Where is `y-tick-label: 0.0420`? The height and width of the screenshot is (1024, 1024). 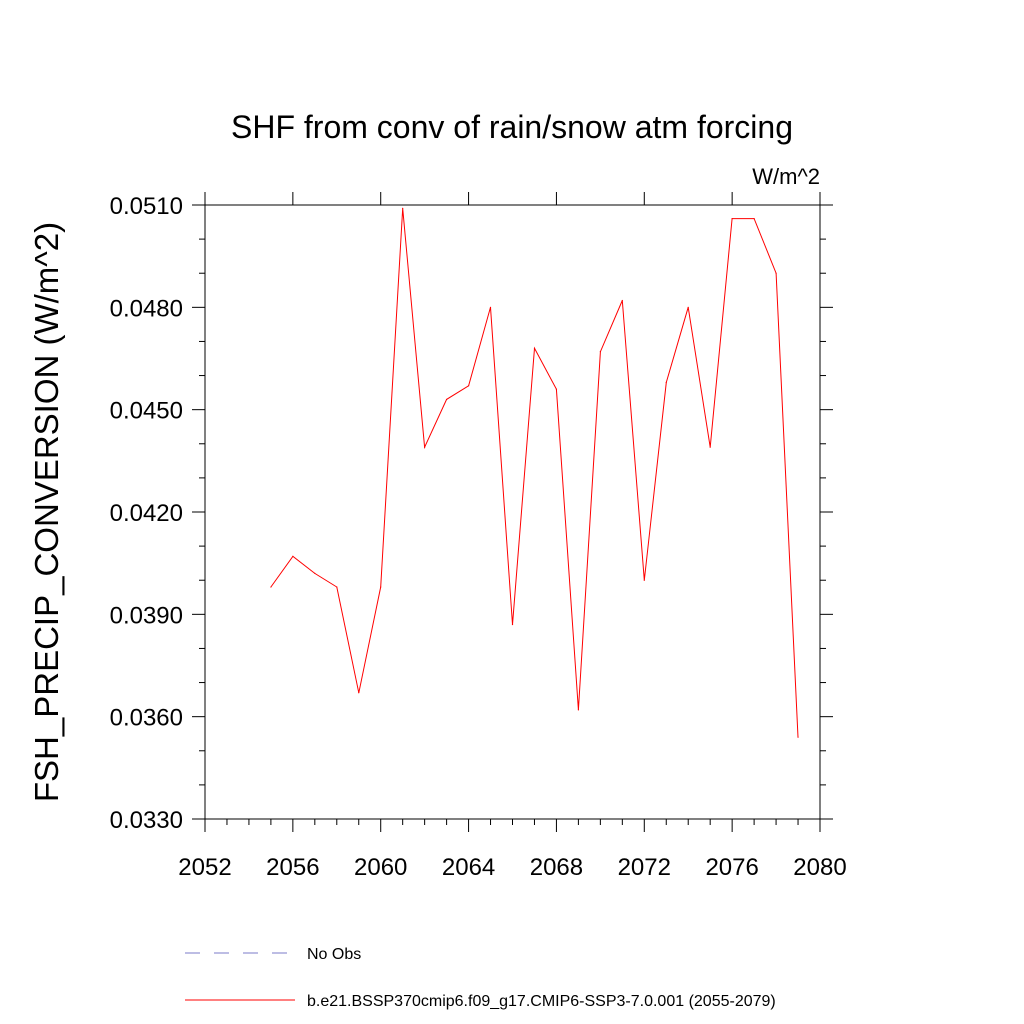 y-tick-label: 0.0420 is located at coordinates (146, 513).